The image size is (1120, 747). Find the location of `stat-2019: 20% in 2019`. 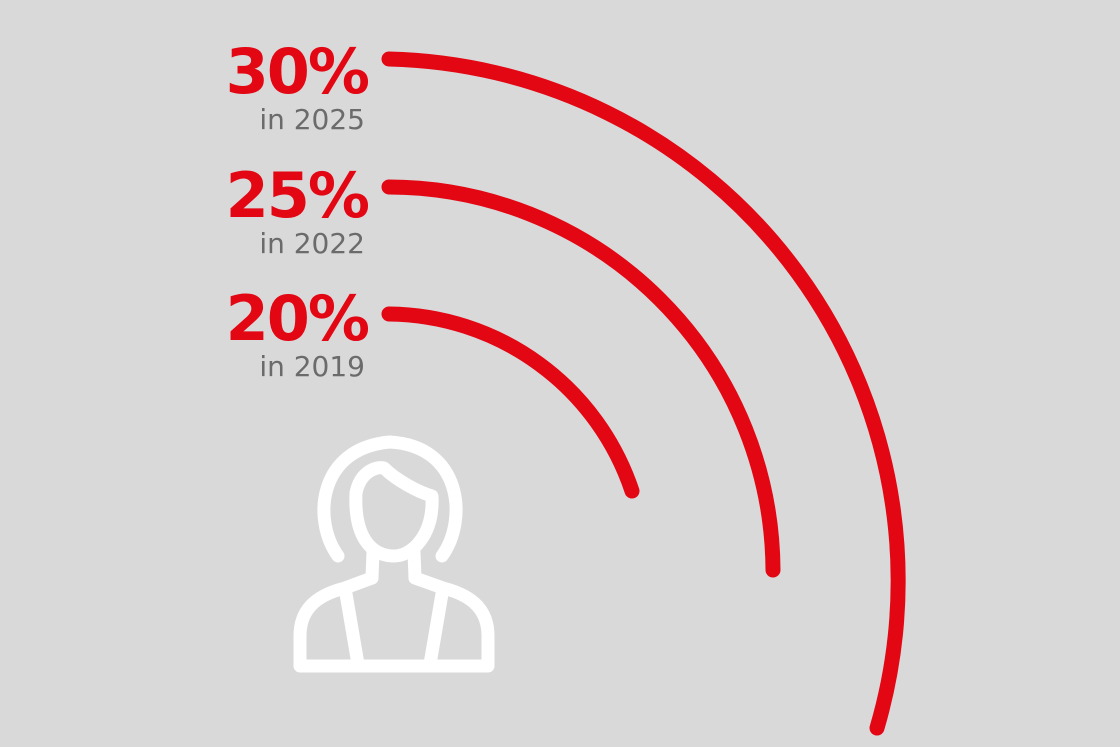

stat-2019: 20% in 2019 is located at coordinates (297, 332).